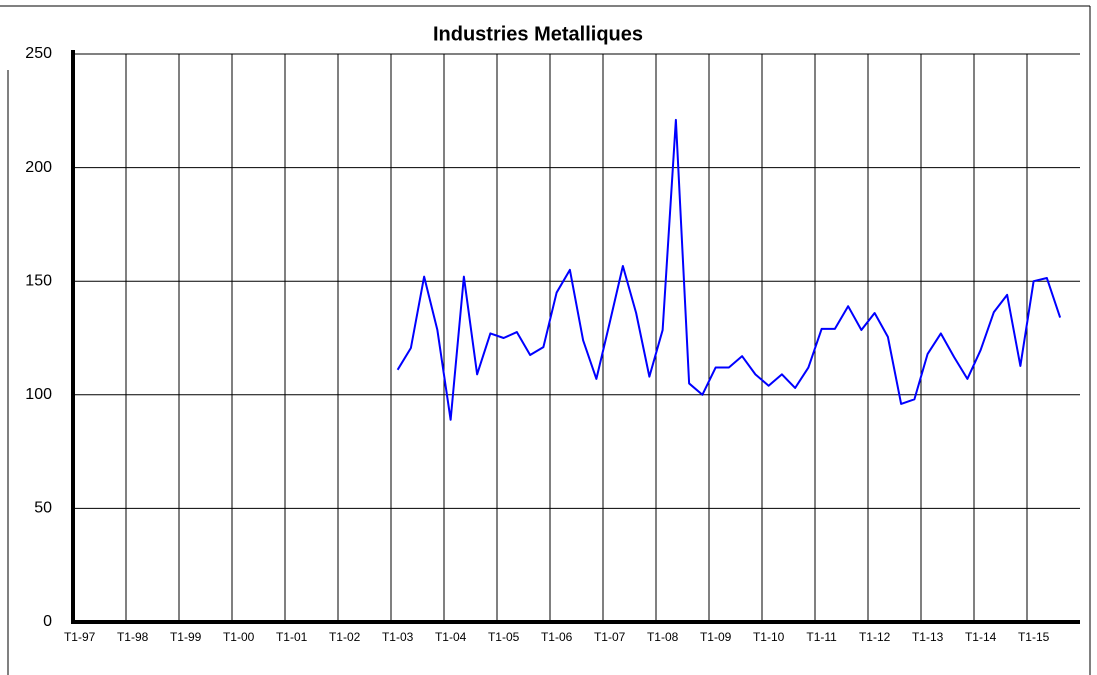 The height and width of the screenshot is (675, 1097). Describe the element at coordinates (38, 280) in the screenshot. I see `y-tick-label: 150` at that location.